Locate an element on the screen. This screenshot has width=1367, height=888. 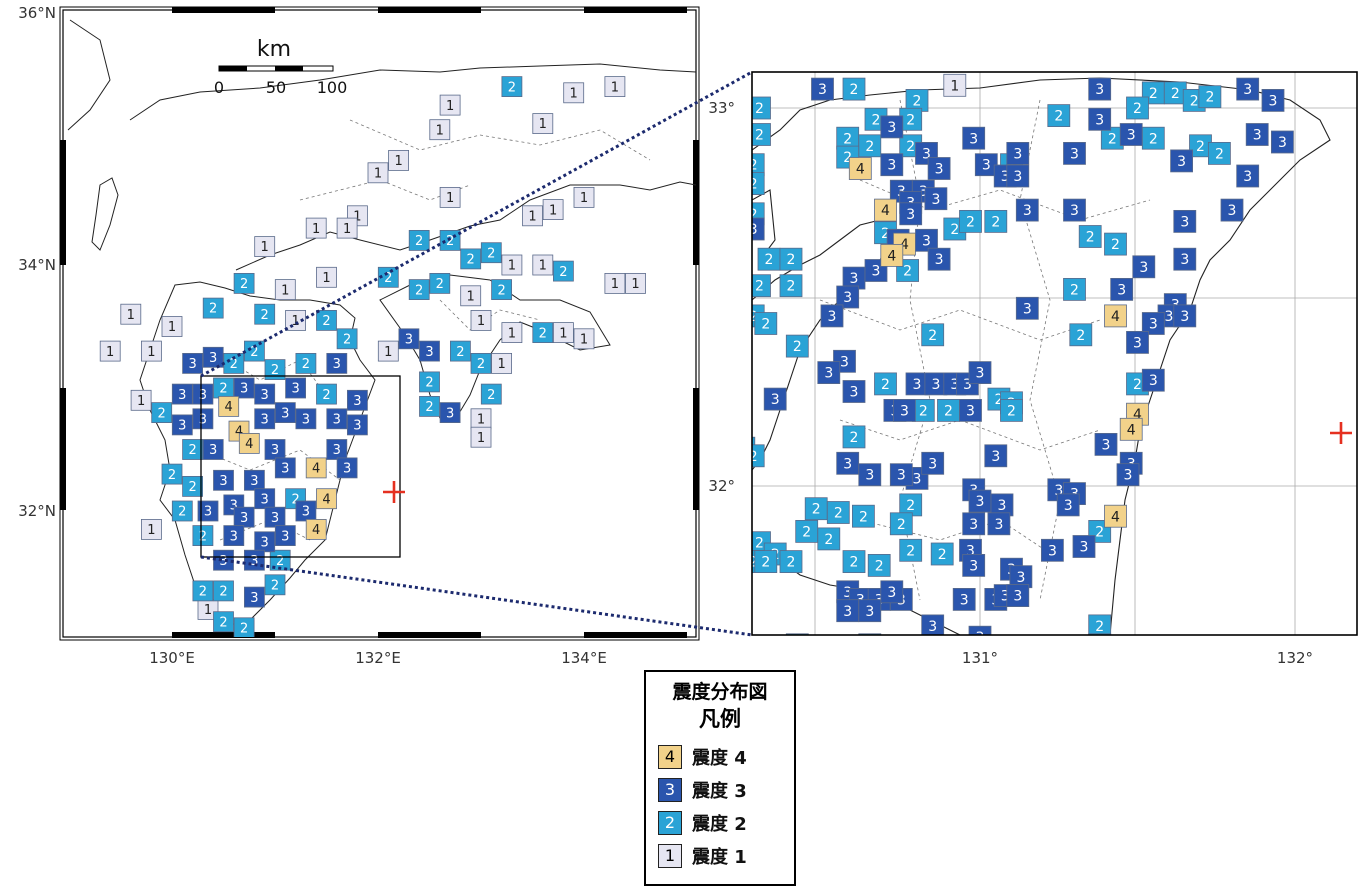
inset-station-118-intensity-2: 2 is located at coordinates (758, 456).